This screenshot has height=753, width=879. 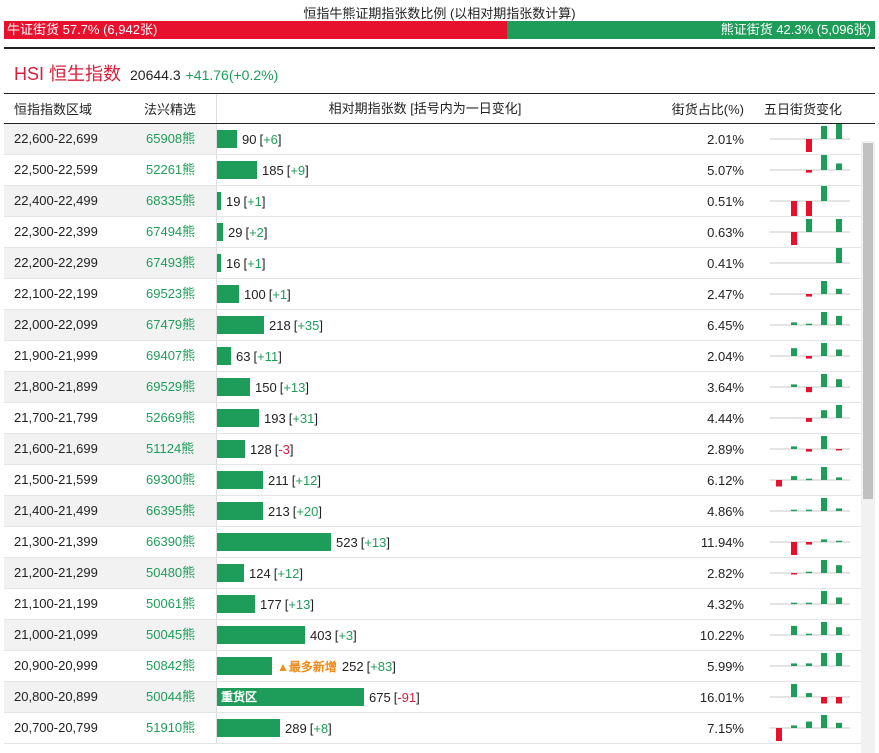 I want to click on table-row: 21,200-21,299 50480熊 124 [+12] 2.82%, so click(x=439, y=573).